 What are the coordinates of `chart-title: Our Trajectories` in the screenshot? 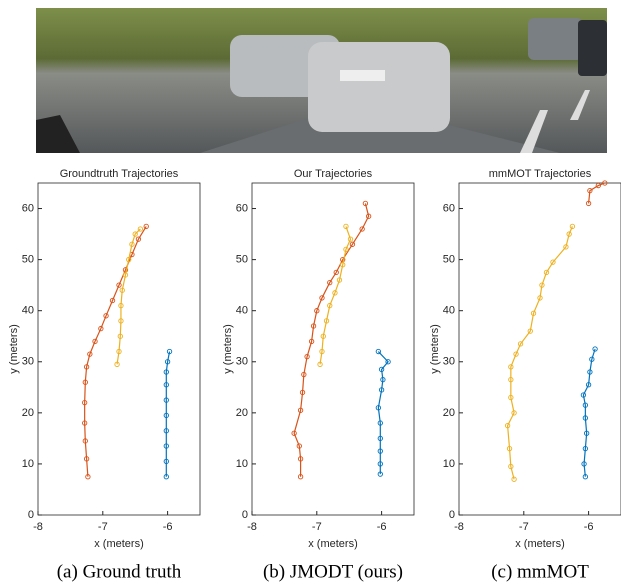 It's located at (333, 174).